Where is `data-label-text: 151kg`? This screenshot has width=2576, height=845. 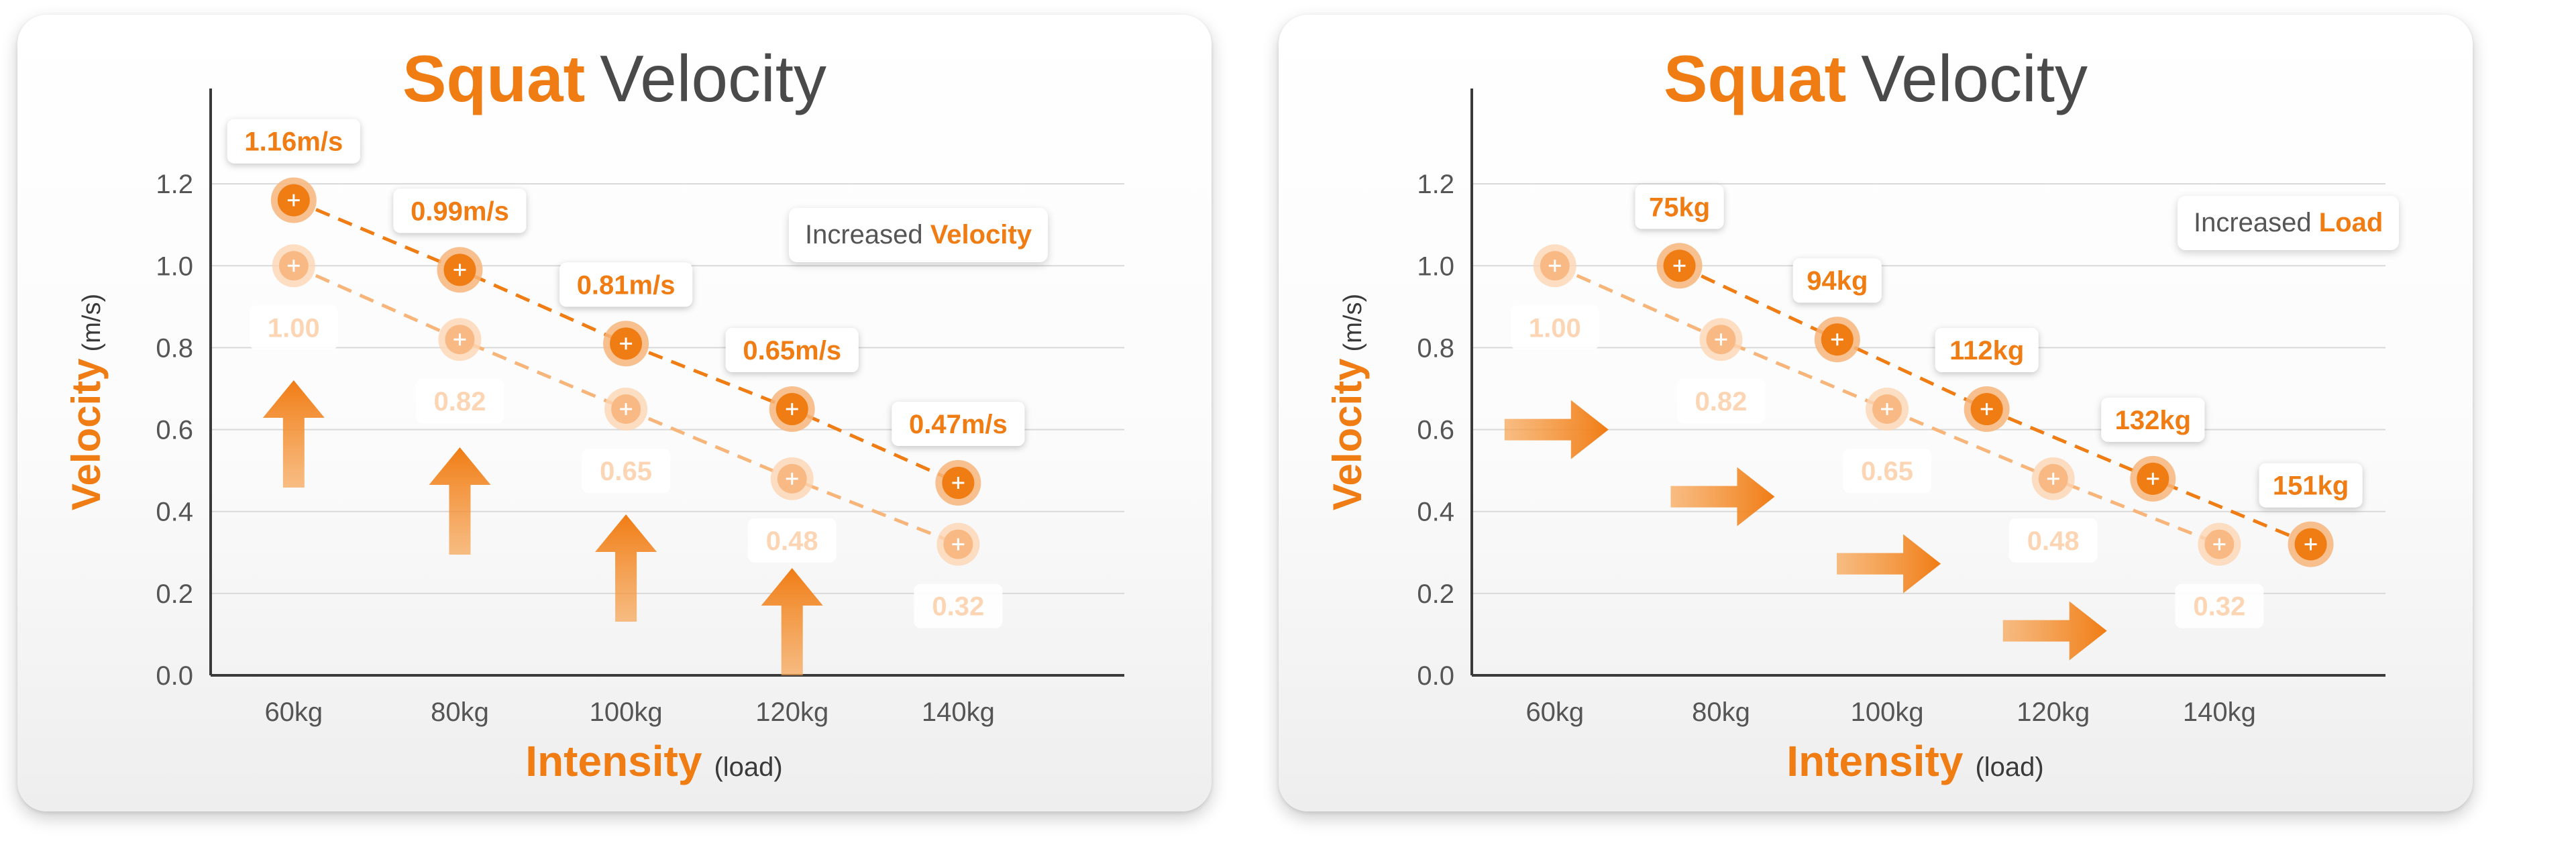
data-label-text: 151kg is located at coordinates (2311, 486).